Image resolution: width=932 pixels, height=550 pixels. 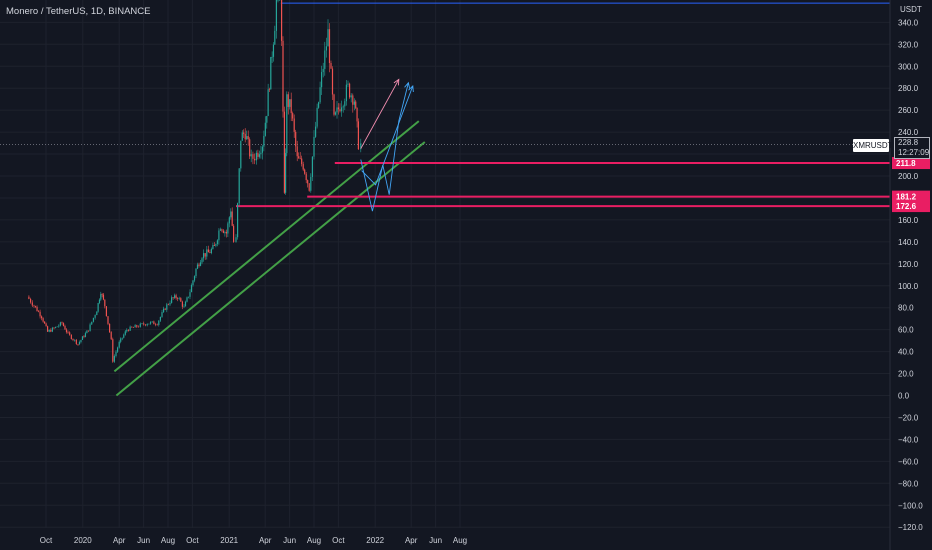 What do you see at coordinates (906, 197) in the screenshot?
I see `level-tag-label: 181.2` at bounding box center [906, 197].